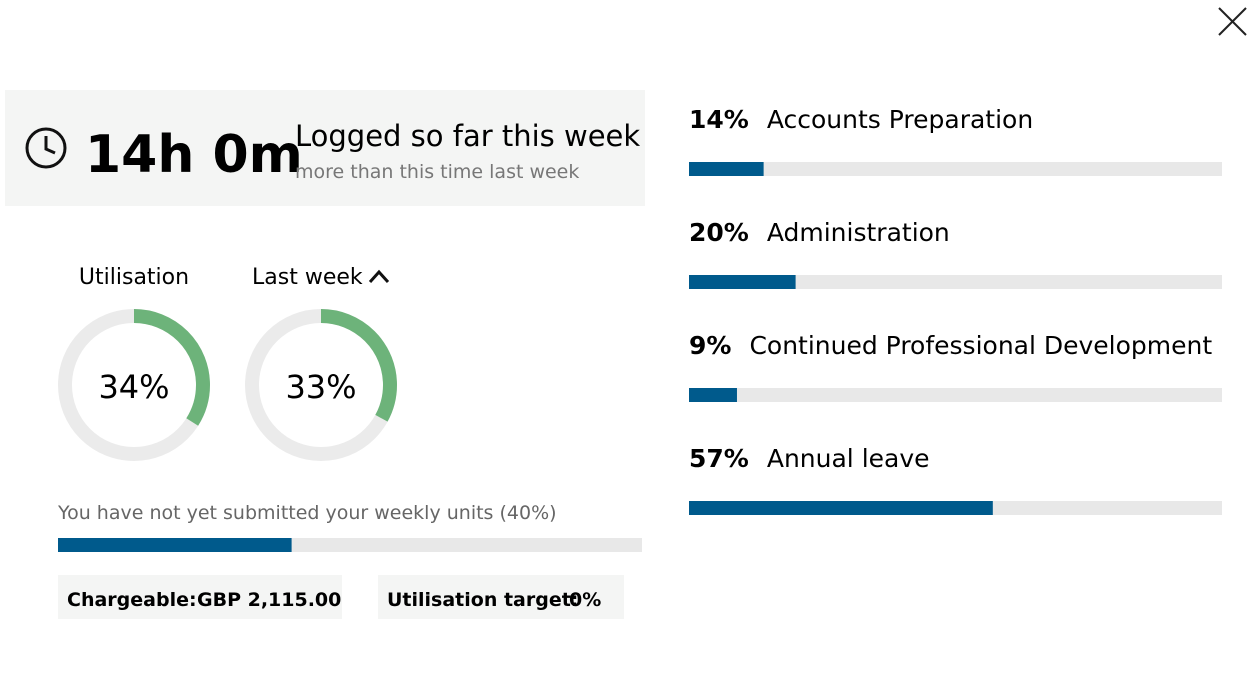  Describe the element at coordinates (132, 600) in the screenshot. I see `chargeable-label: Chargeable:` at that location.